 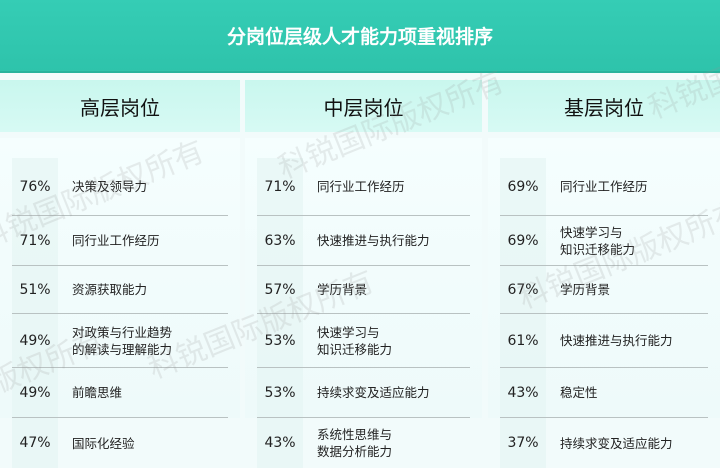 I want to click on percentage: 76%, so click(x=35, y=186).